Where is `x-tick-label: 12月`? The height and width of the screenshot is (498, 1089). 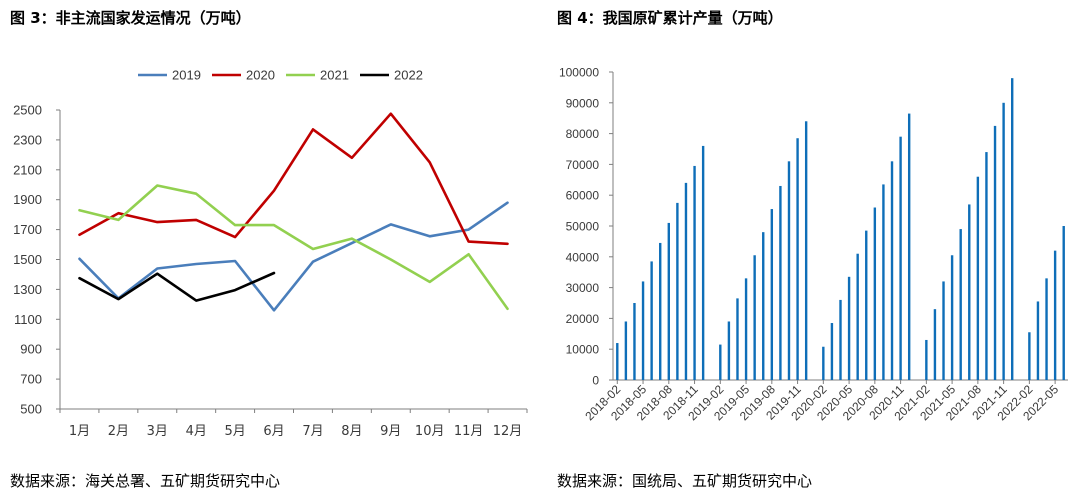 x-tick-label: 12月 is located at coordinates (508, 431).